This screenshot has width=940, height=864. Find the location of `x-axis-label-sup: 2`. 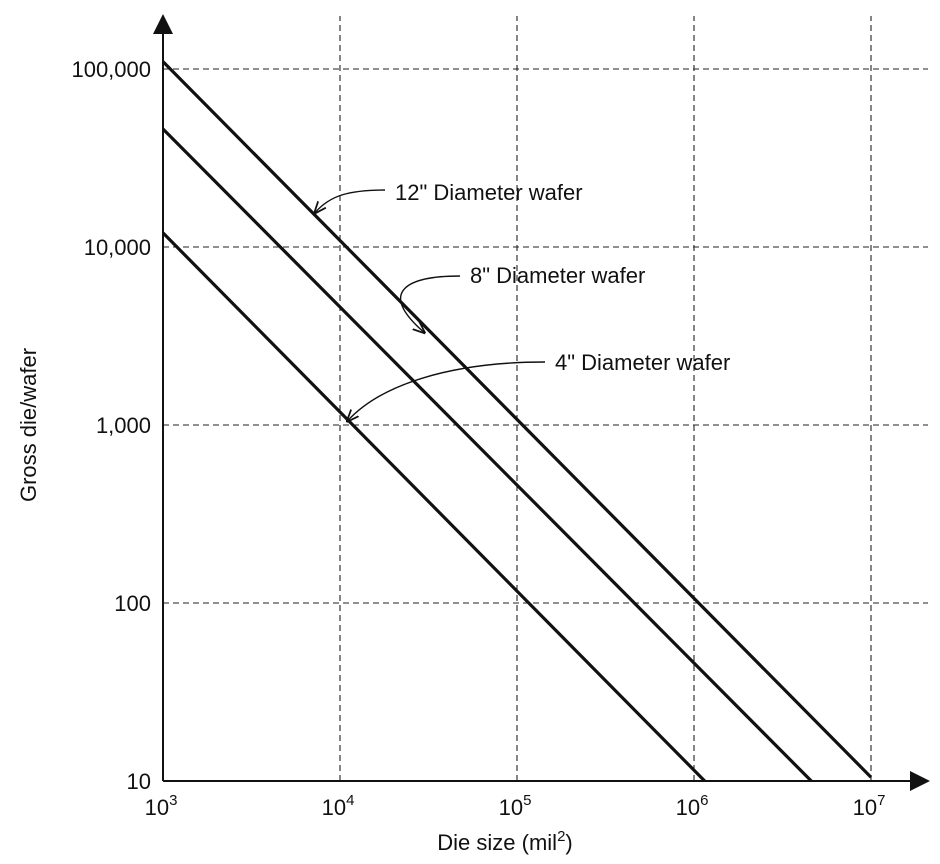

x-axis-label-sup: 2 is located at coordinates (561, 836).